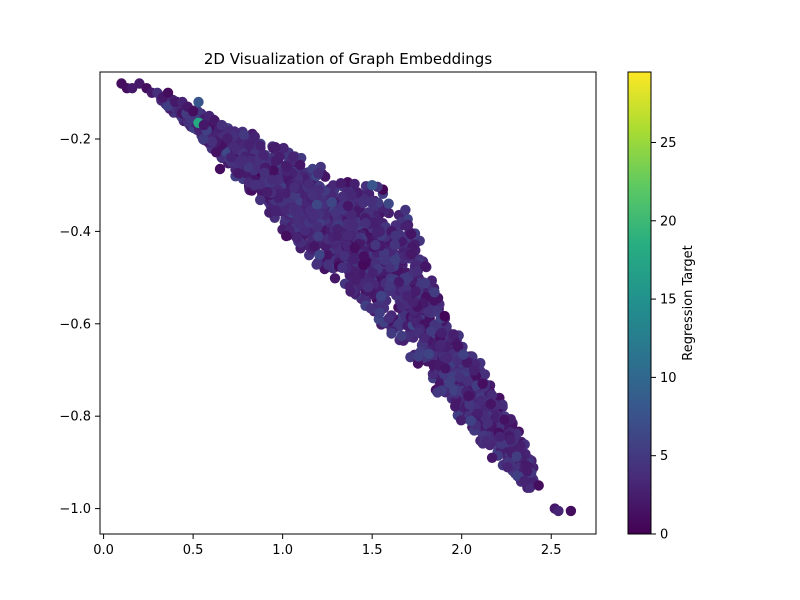 Image resolution: width=800 pixels, height=600 pixels. Describe the element at coordinates (664, 339) in the screenshot. I see `colorbar-ticks: 0 5 10 15 20 25` at that location.